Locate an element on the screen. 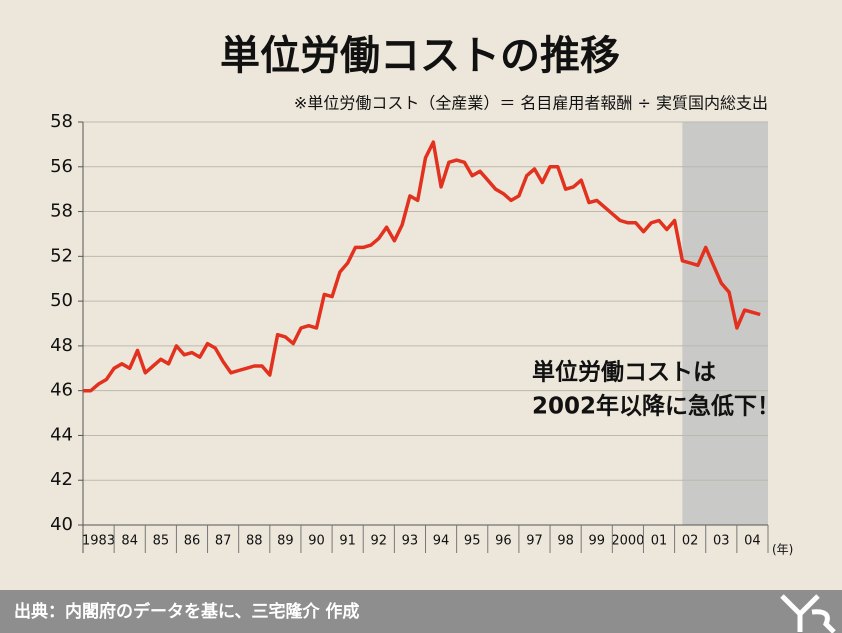 This screenshot has width=842, height=633. x-tick-label: 04 is located at coordinates (752, 541).